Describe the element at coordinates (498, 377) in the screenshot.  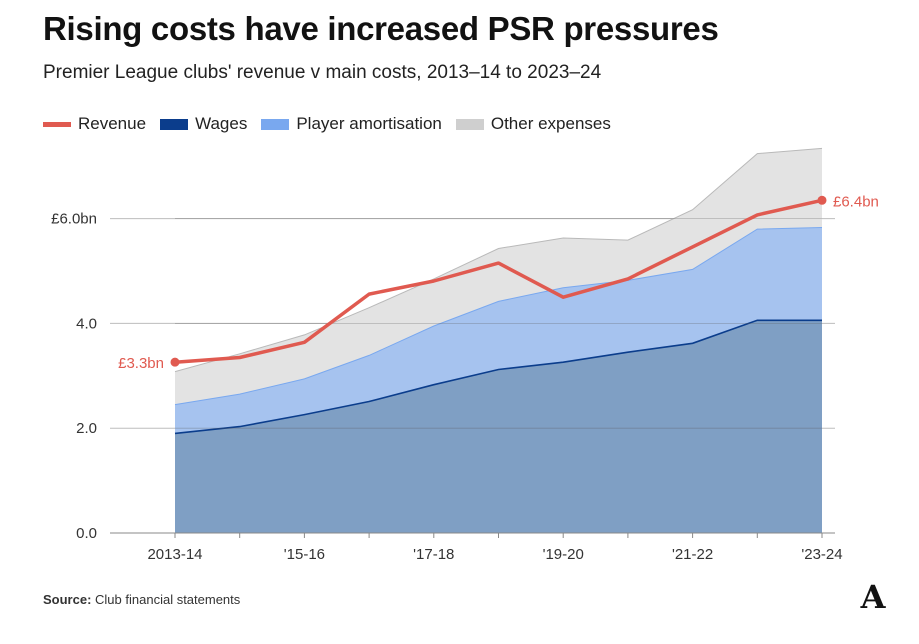
I see `area-edge-wages` at that location.